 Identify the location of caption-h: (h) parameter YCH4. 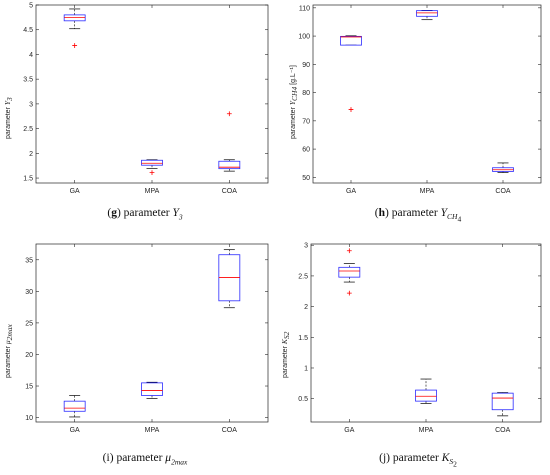
(418, 215).